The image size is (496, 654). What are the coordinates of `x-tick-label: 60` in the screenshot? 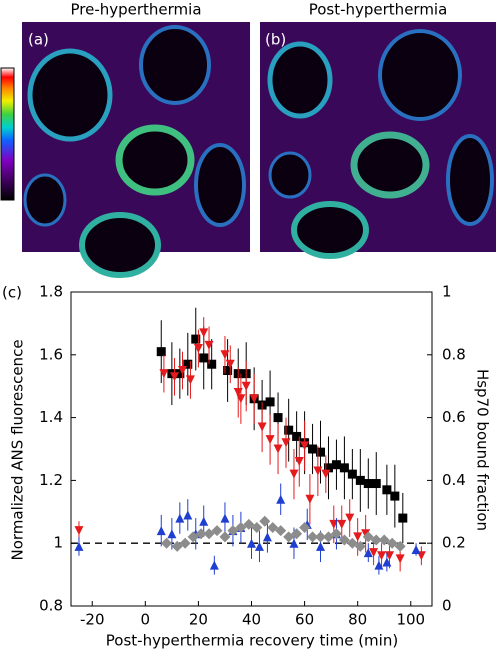 It's located at (304, 620).